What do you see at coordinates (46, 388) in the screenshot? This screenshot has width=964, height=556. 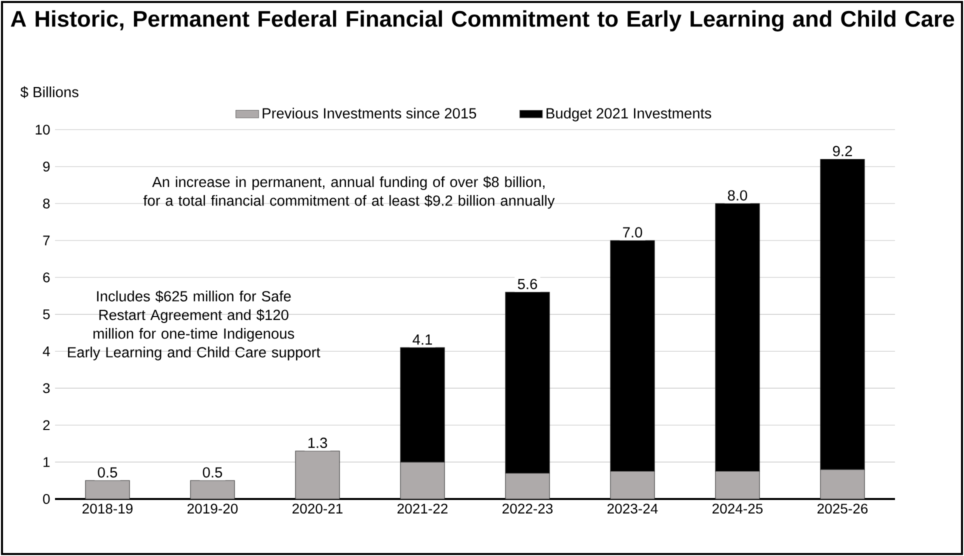 I see `y-tick-label: 3` at bounding box center [46, 388].